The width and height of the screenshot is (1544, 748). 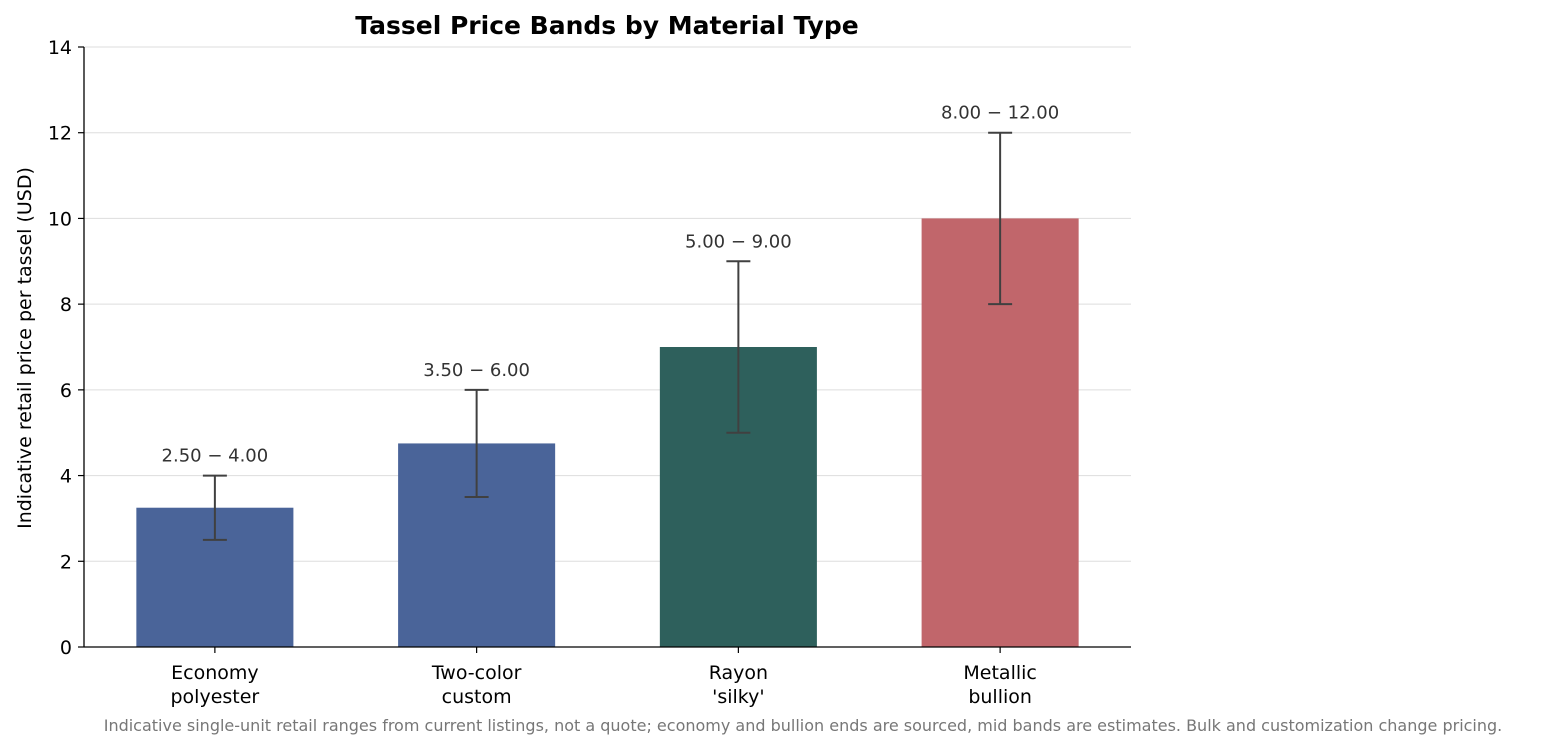 What do you see at coordinates (60, 48) in the screenshot?
I see `y-tick-label: 14` at bounding box center [60, 48].